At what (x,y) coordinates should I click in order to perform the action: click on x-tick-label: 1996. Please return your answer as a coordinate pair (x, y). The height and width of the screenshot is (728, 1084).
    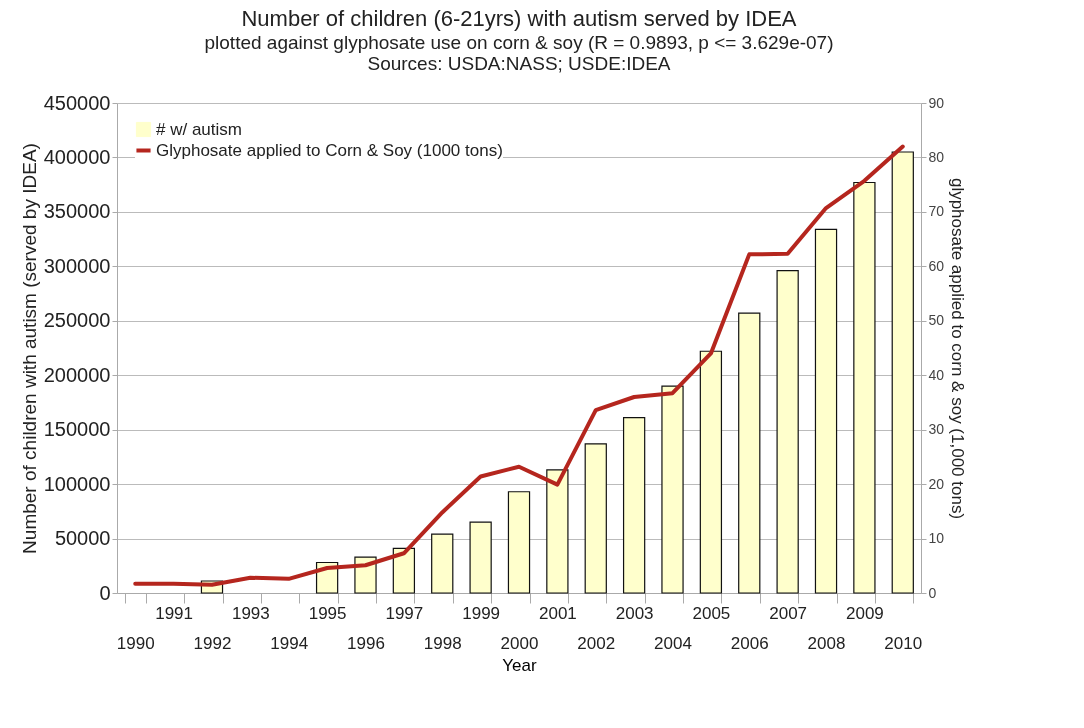
    Looking at the image, I should click on (366, 643).